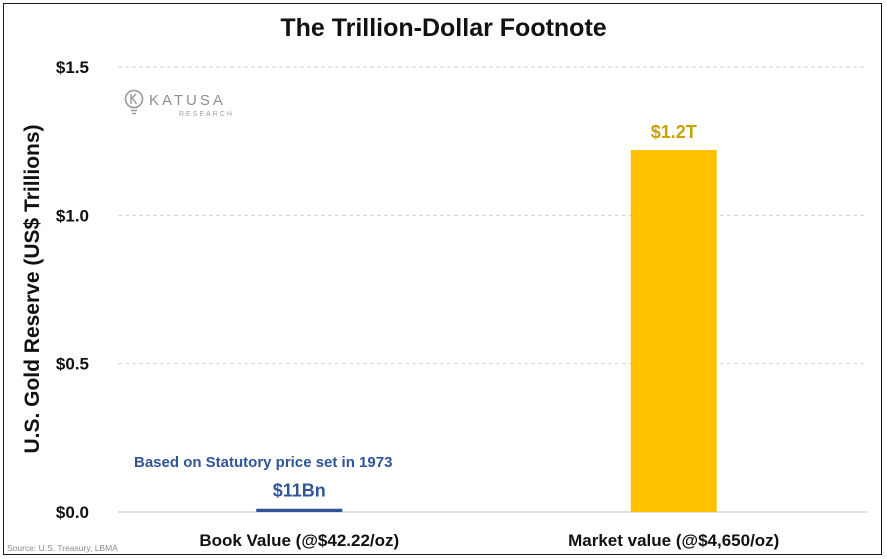 The height and width of the screenshot is (559, 887). Describe the element at coordinates (443, 28) in the screenshot. I see `chart-title: The Trillion-Dollar Footnote` at that location.